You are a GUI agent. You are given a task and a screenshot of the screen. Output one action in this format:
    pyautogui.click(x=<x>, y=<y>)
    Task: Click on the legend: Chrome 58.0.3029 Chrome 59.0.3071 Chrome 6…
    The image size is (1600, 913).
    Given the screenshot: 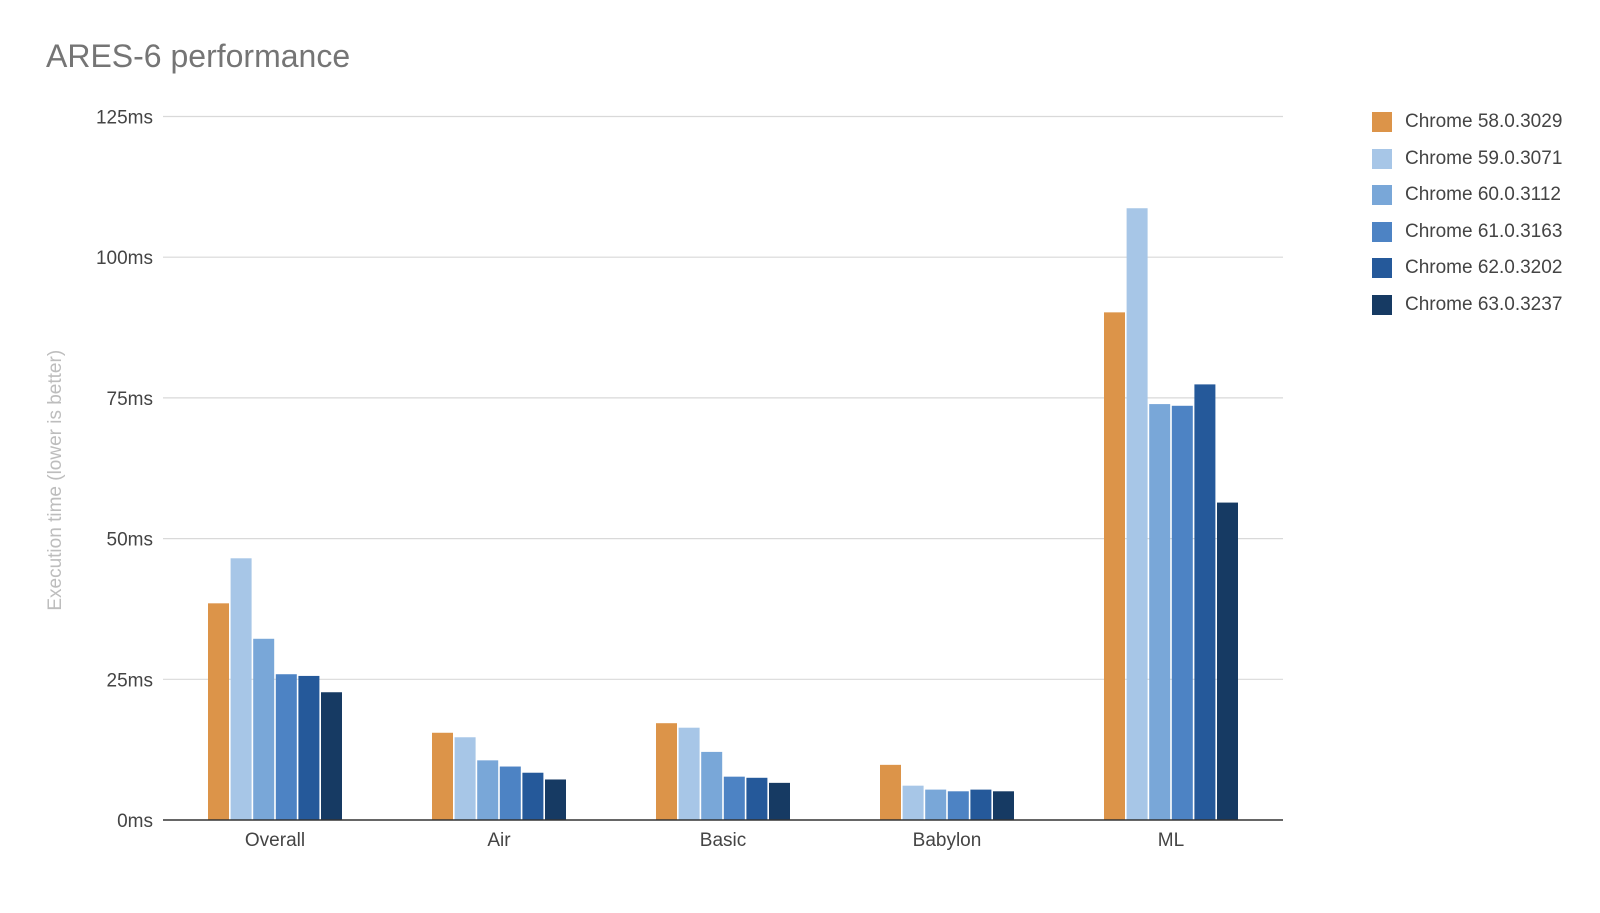 What is the action you would take?
    pyautogui.click(x=1482, y=213)
    